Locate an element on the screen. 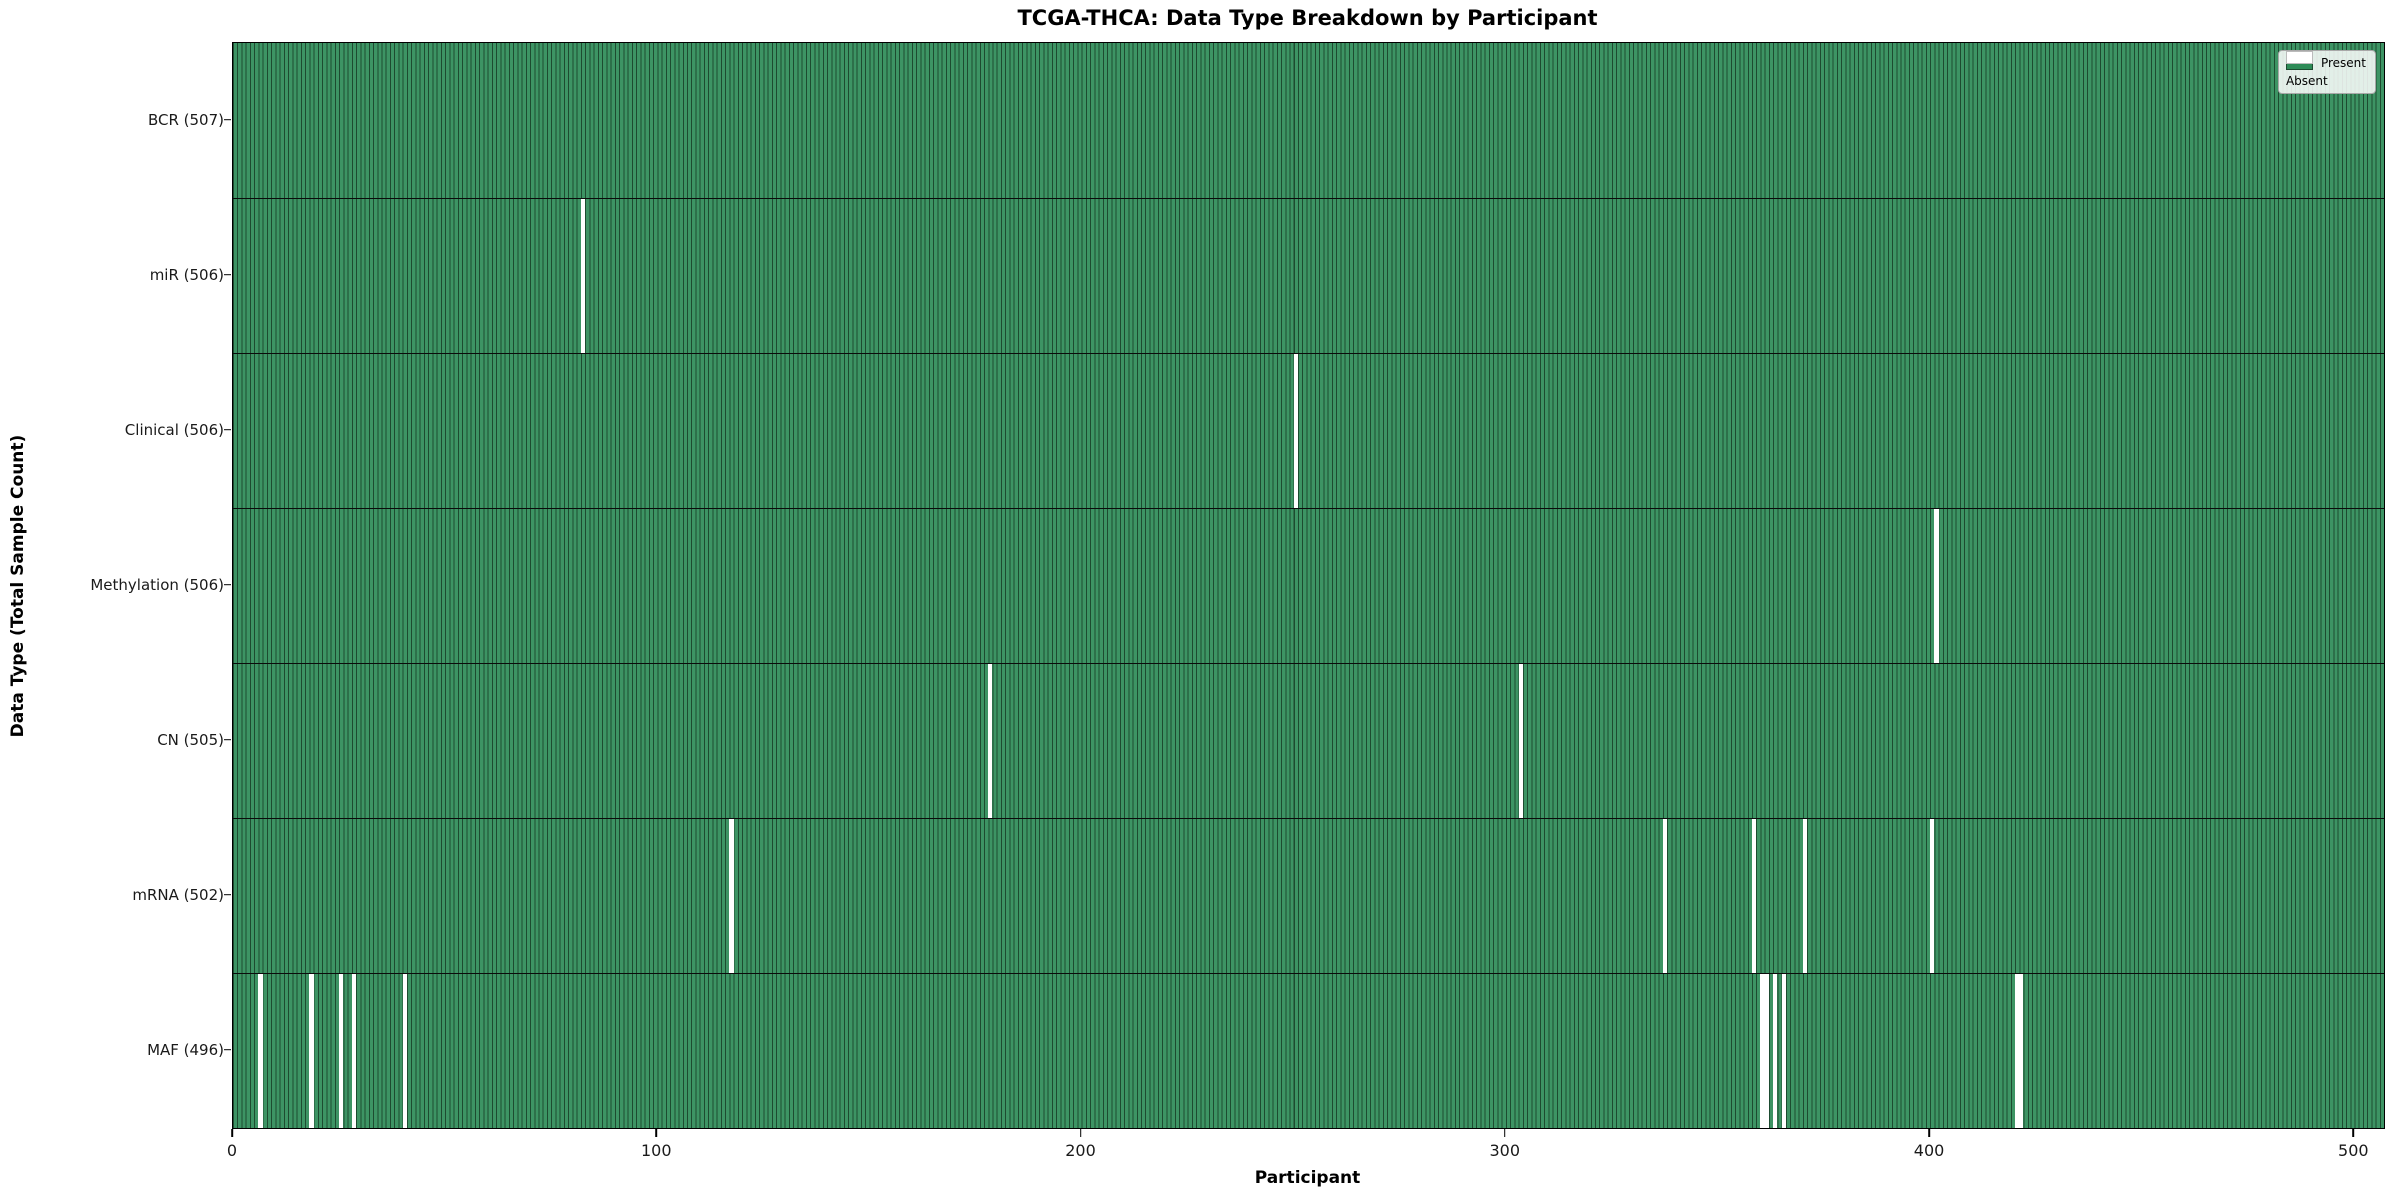  row-methylation is located at coordinates (1308, 585).